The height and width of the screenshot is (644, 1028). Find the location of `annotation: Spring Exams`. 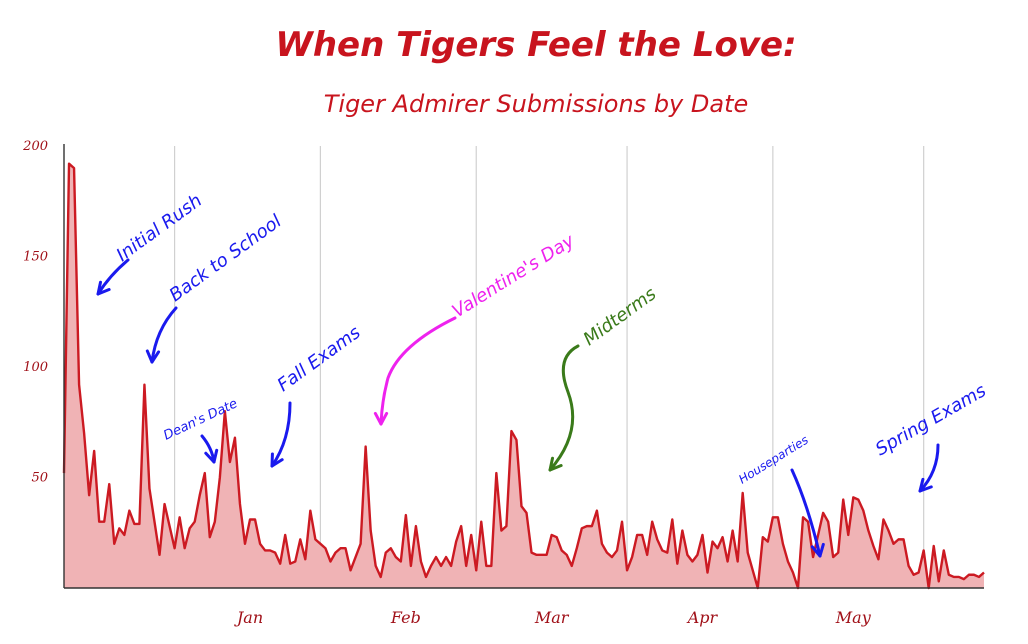

annotation: Spring Exams is located at coordinates (931, 436).